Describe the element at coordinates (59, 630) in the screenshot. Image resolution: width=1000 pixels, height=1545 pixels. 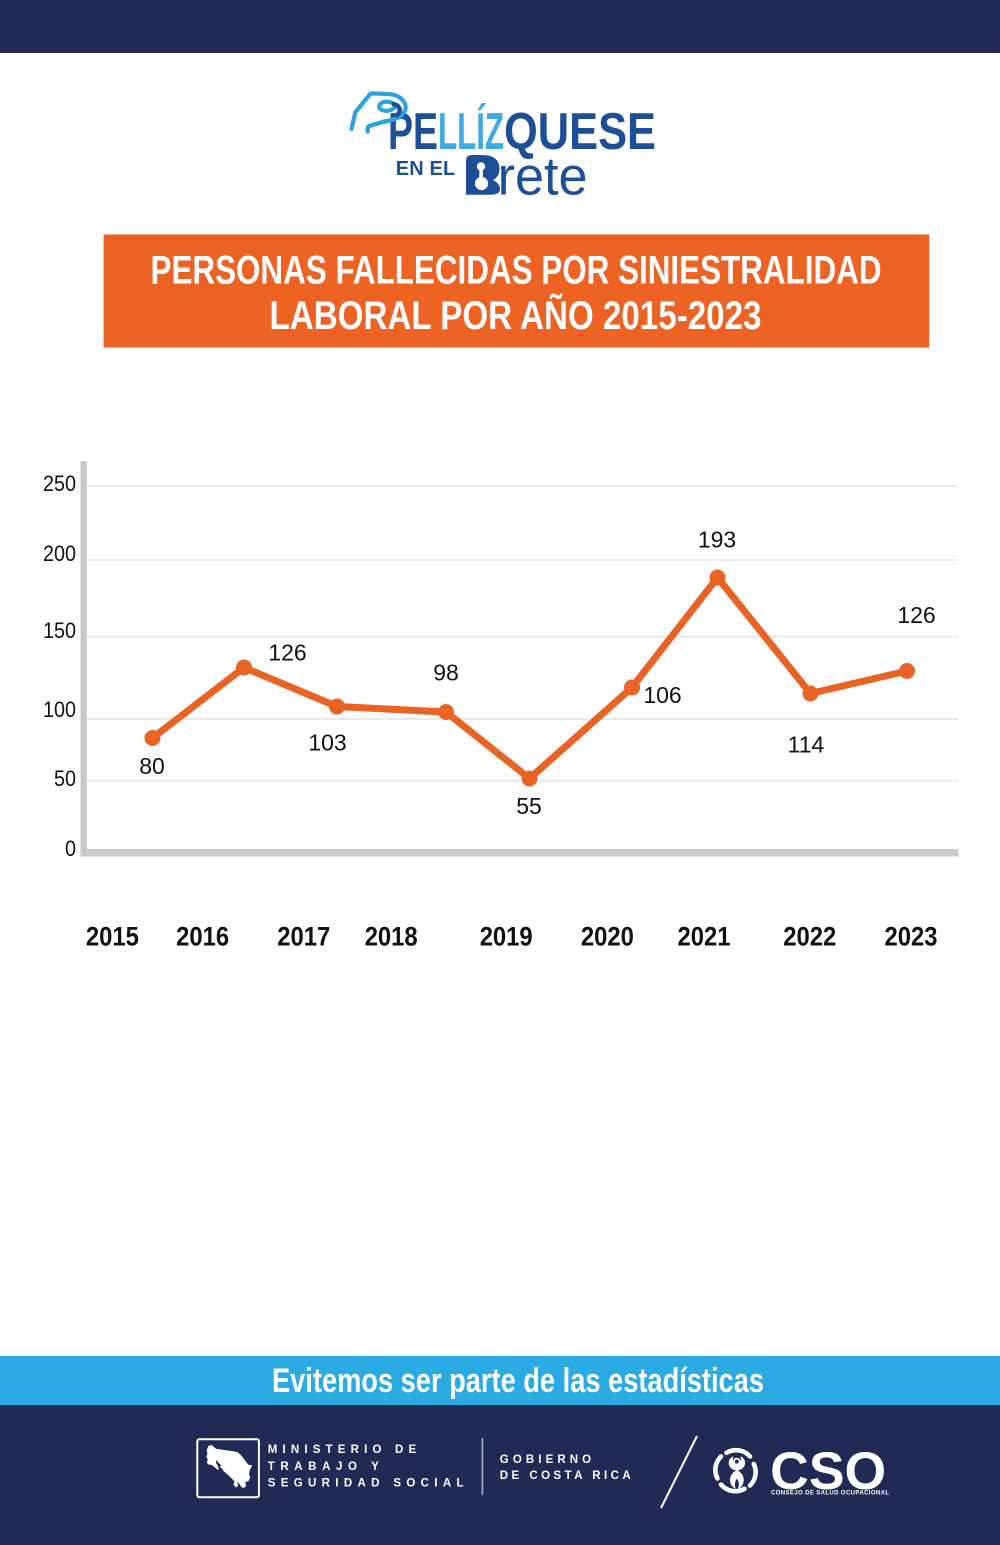
I see `svg-text: 150` at that location.